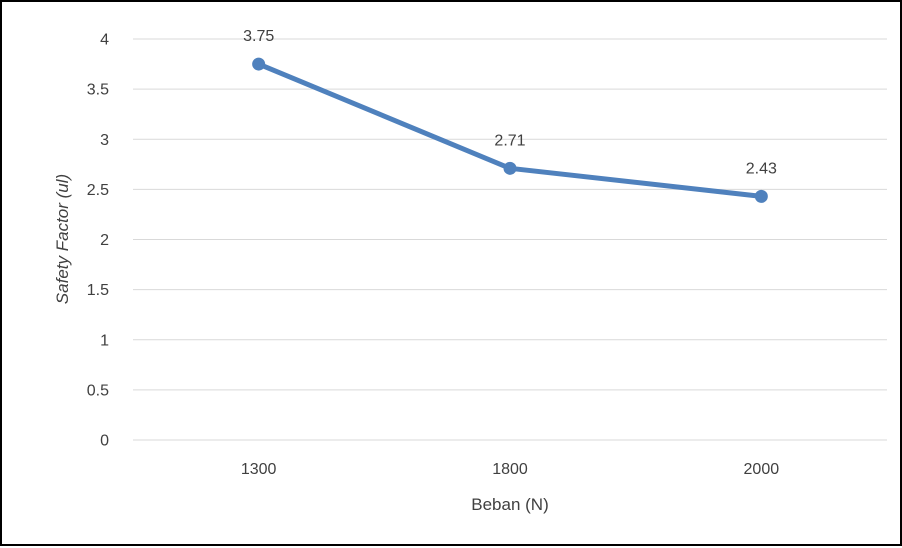 The image size is (902, 548). I want to click on y-tick-label: 1.5, so click(98, 290).